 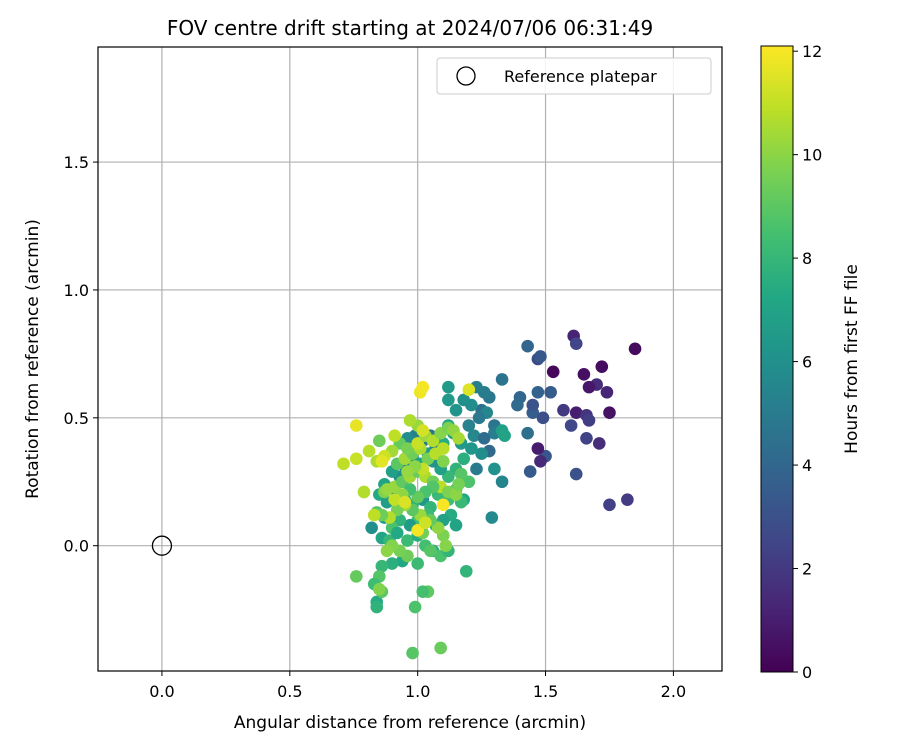 I want to click on colorbar: 0 2 4 6 8 10 12 Hours from first FF file, so click(x=811, y=362).